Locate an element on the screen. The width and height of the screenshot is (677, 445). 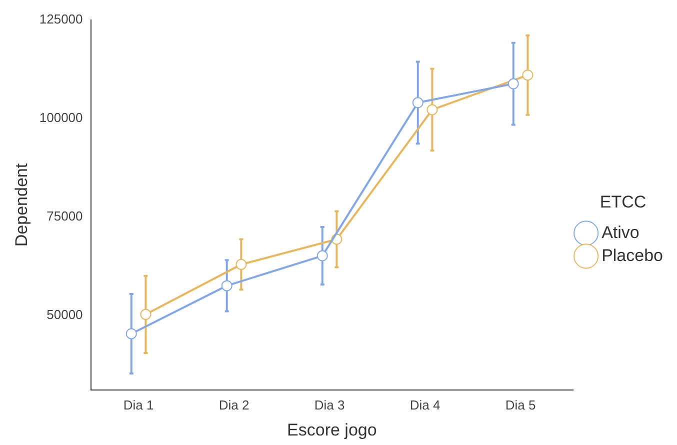
legend-title: ETCC is located at coordinates (623, 202).